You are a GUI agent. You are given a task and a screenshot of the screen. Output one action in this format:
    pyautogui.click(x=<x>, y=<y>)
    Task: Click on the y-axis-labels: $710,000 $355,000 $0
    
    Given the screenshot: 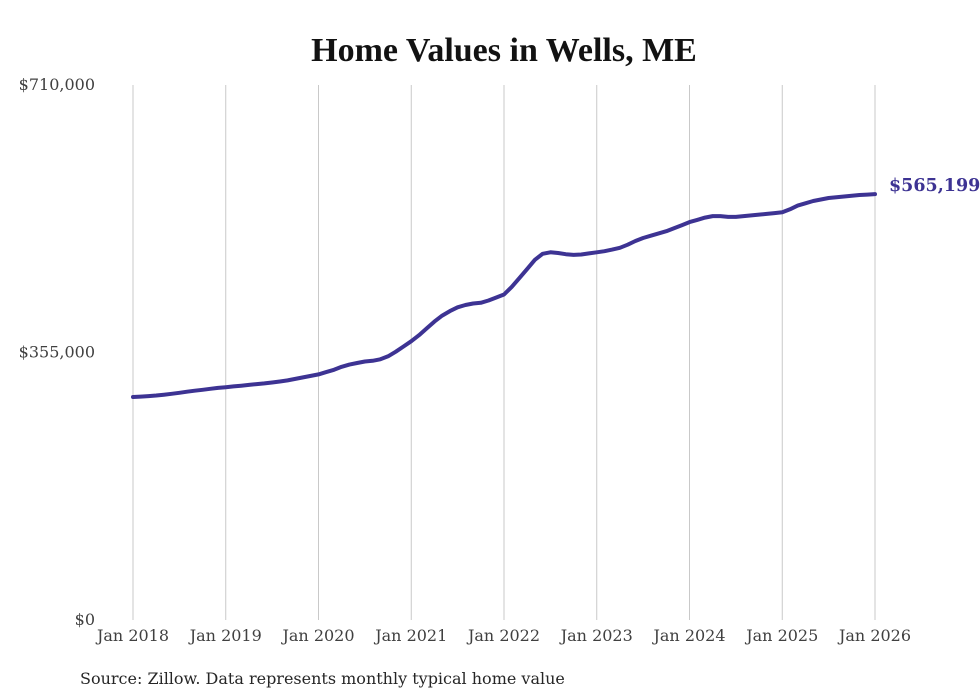 What is the action you would take?
    pyautogui.click(x=57, y=352)
    